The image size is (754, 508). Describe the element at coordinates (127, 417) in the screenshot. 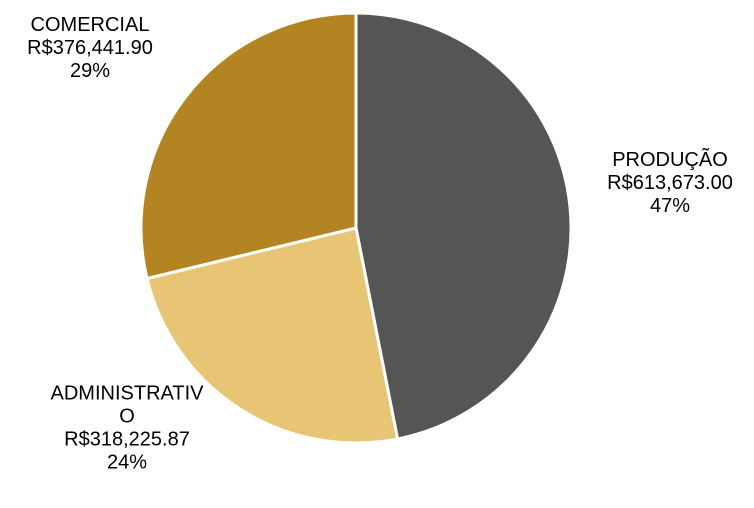

I see `administrativo-category-label: O` at that location.